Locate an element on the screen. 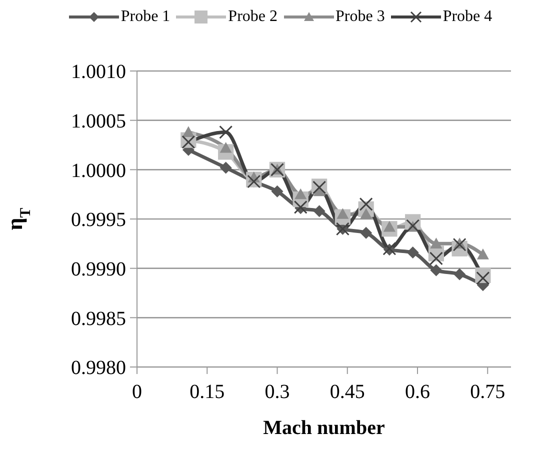  y-tick-label: 0.9995 is located at coordinates (98, 220).